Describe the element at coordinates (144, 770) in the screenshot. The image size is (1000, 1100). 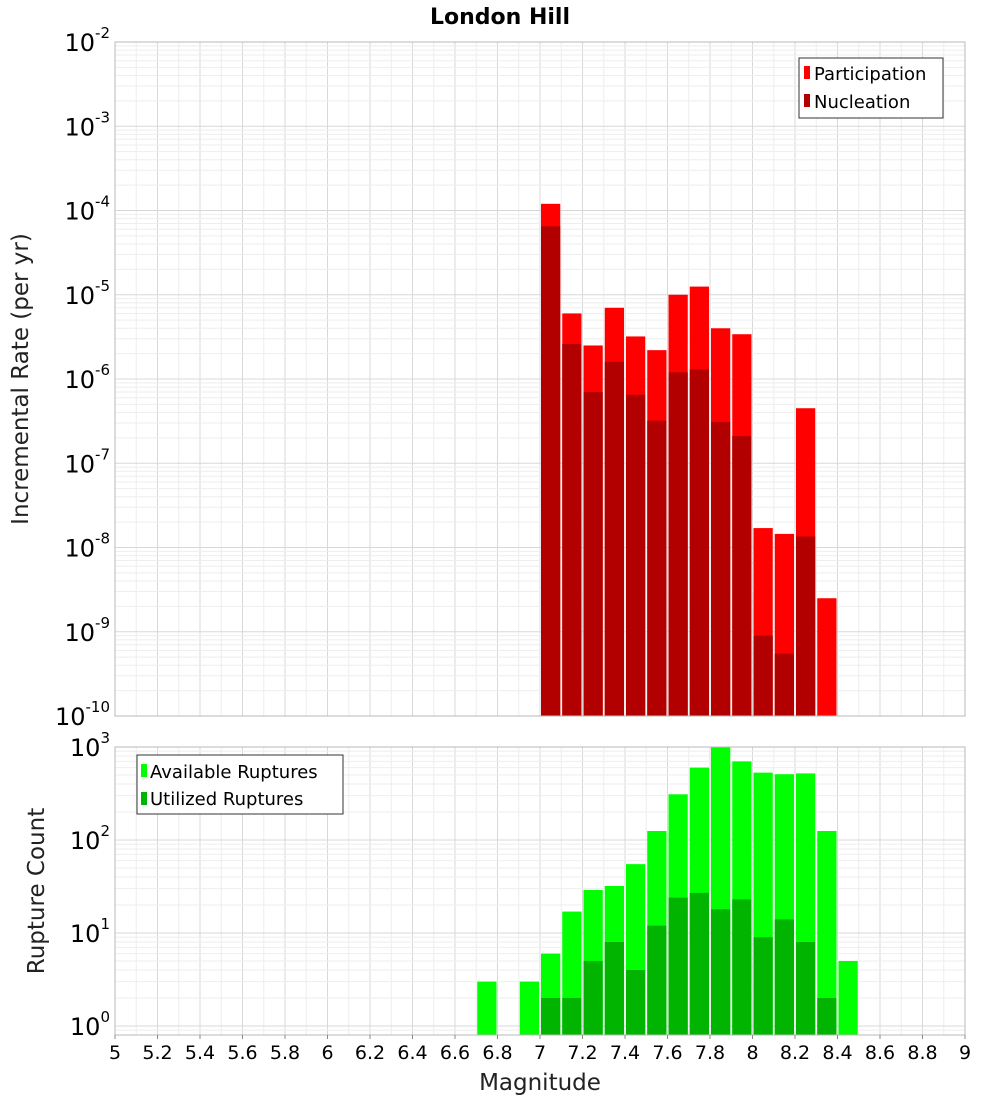
I see `legend-swatch-available-ruptures` at that location.